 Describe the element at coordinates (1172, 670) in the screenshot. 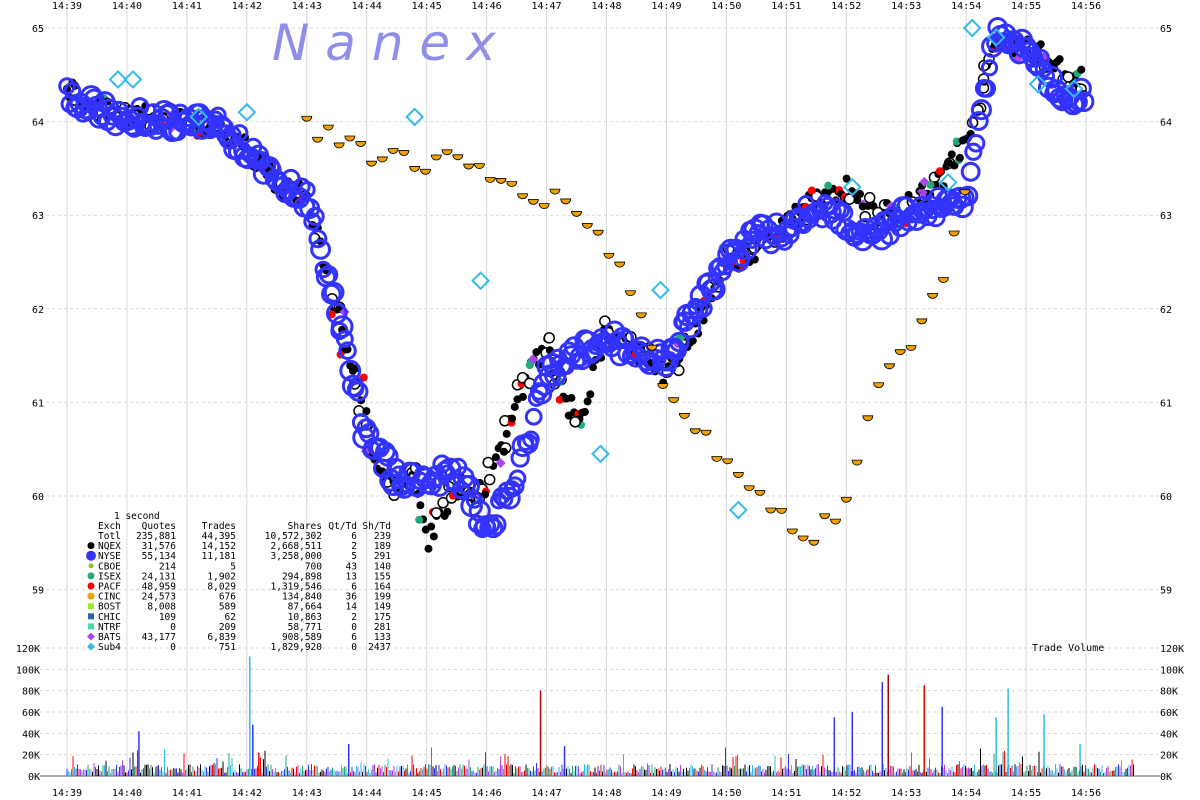

I see `vol-y-tick-label: 100K` at that location.